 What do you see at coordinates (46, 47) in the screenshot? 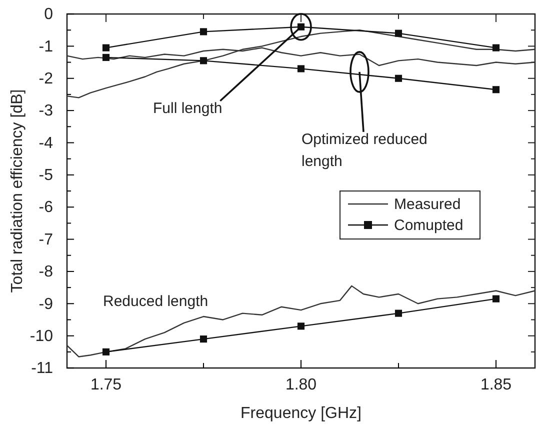
I see `y-tick-label: -1` at bounding box center [46, 47].